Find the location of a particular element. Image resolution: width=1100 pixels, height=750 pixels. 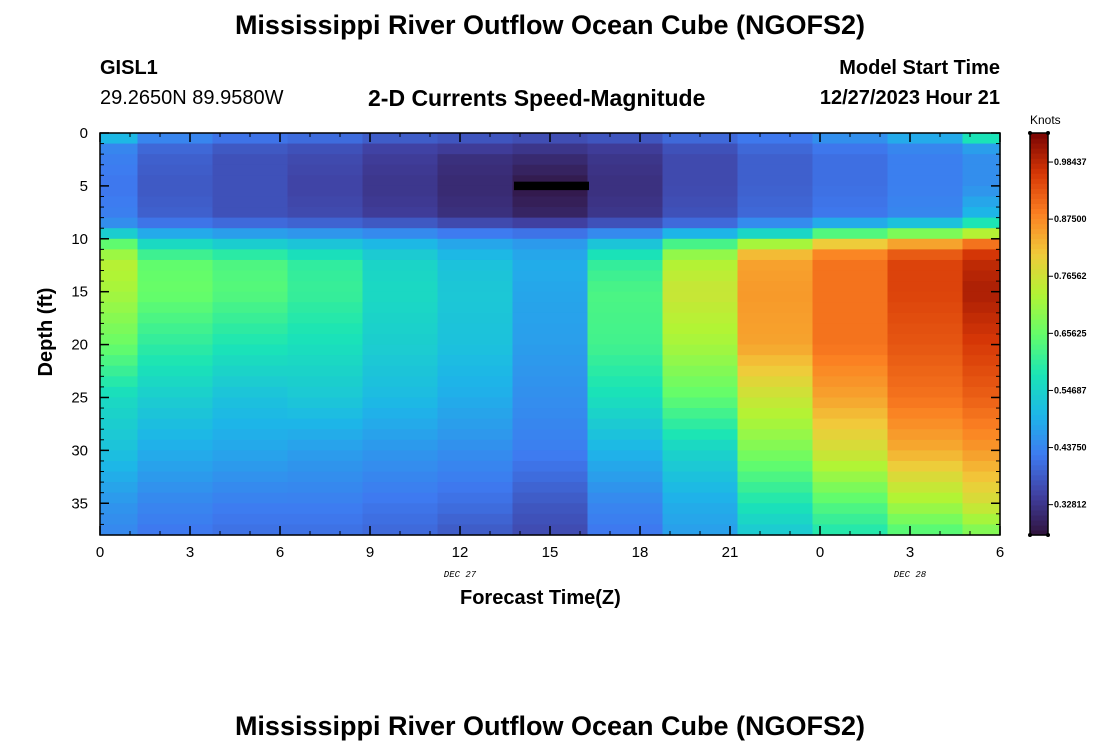

x-tick-label: 9 is located at coordinates (370, 552).